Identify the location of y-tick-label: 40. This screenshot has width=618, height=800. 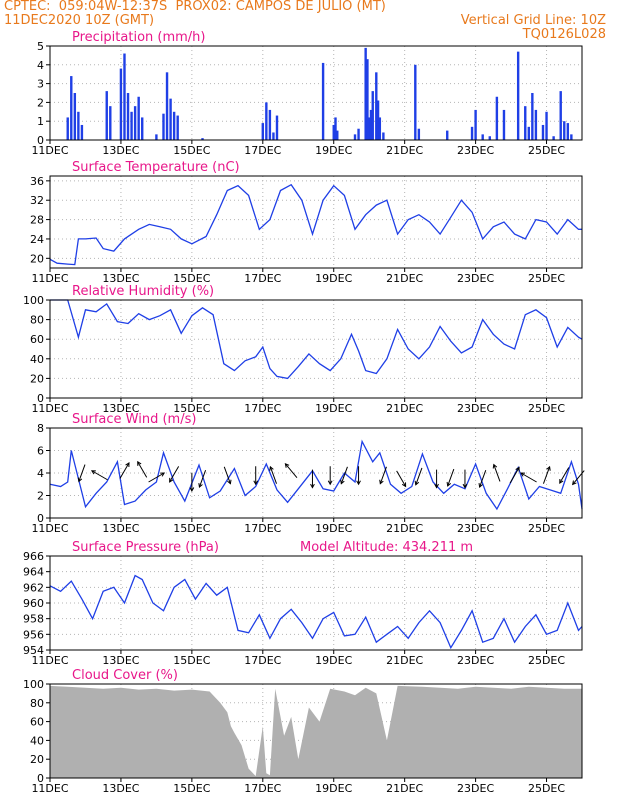
(37, 359).